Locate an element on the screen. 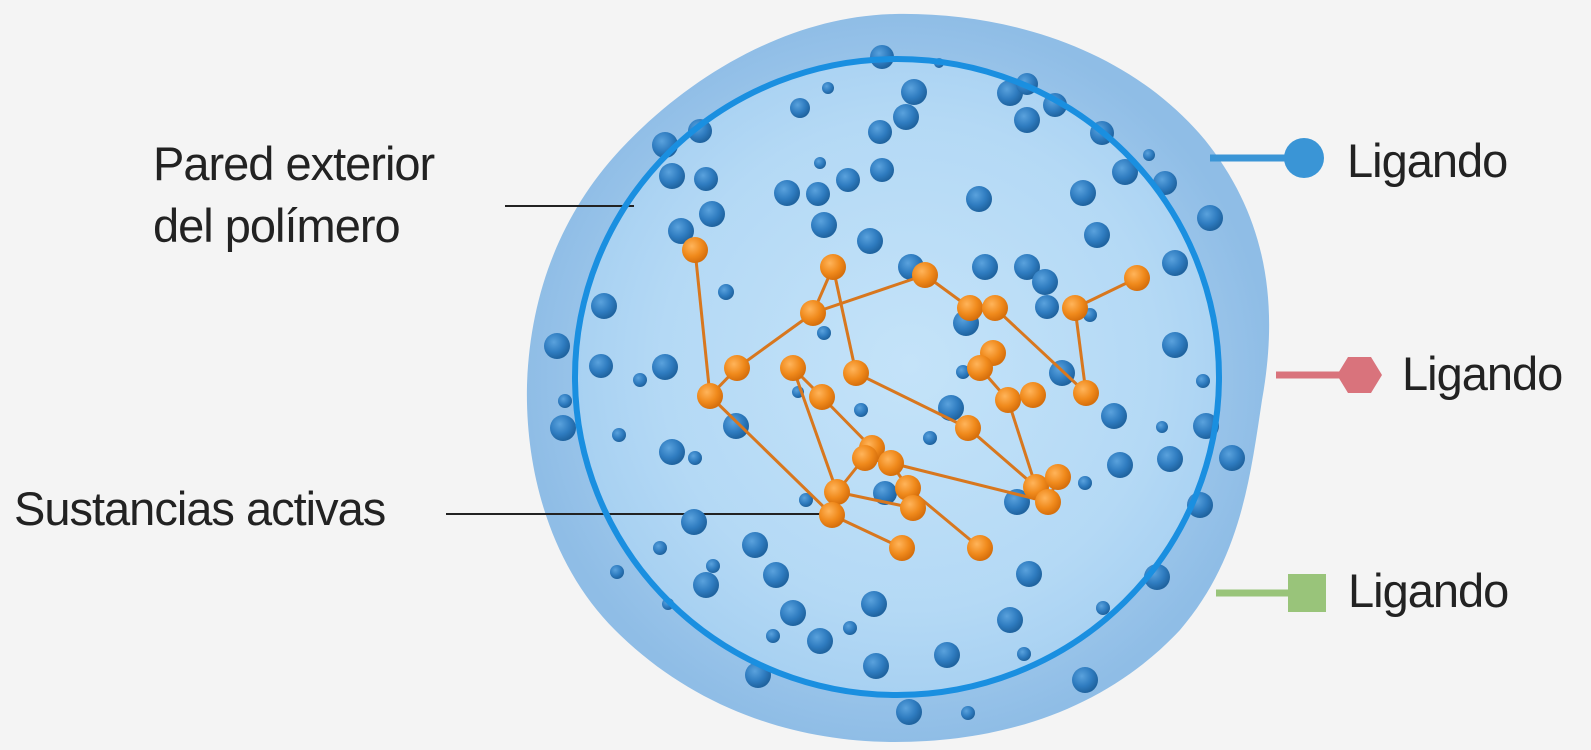 This screenshot has width=1591, height=750. ligand-1-marker is located at coordinates (1267, 158).